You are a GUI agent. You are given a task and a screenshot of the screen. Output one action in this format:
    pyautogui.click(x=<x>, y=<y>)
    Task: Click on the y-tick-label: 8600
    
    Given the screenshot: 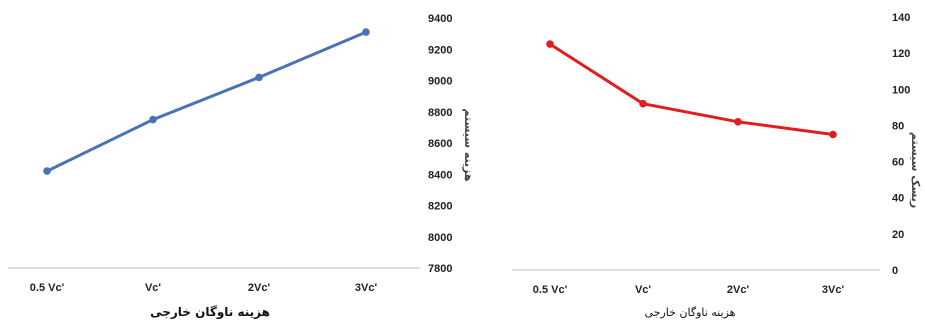 What is the action you would take?
    pyautogui.click(x=440, y=144)
    